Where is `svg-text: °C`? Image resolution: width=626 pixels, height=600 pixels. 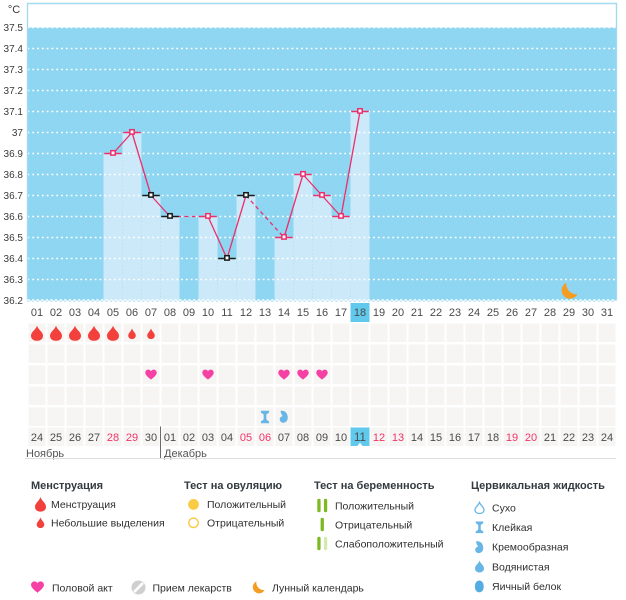
svg-text: °C is located at coordinates (14, 10).